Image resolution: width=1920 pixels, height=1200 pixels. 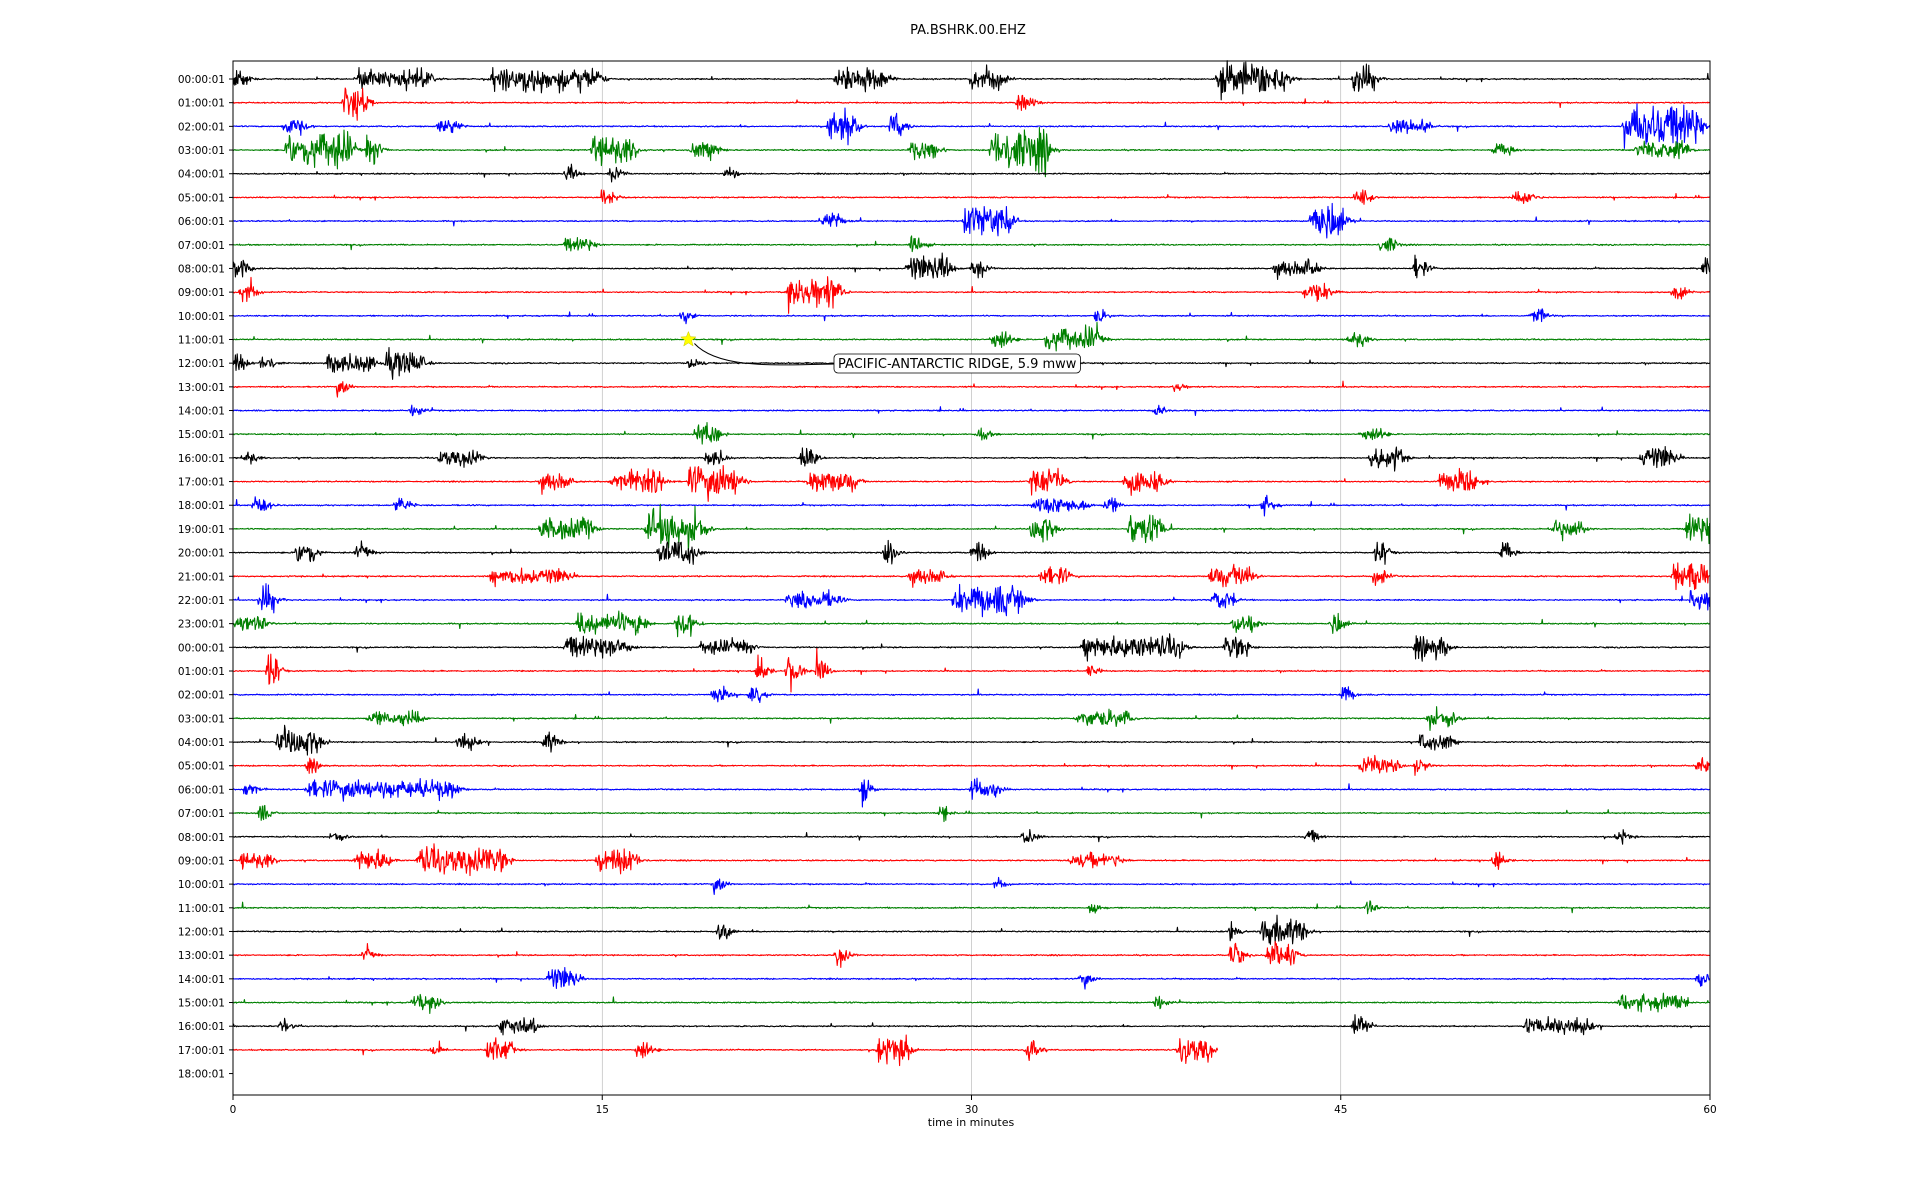 What do you see at coordinates (971, 1122) in the screenshot?
I see `x-axis-label: time in minutes` at bounding box center [971, 1122].